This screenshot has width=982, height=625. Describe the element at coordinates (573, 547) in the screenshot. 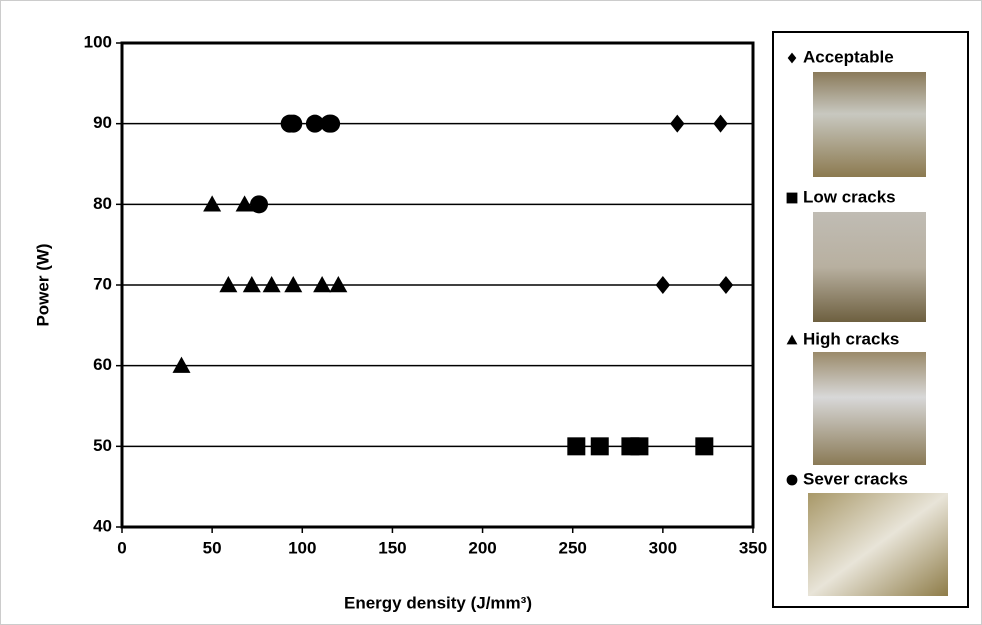

I see `x-tick-label: 250` at that location.